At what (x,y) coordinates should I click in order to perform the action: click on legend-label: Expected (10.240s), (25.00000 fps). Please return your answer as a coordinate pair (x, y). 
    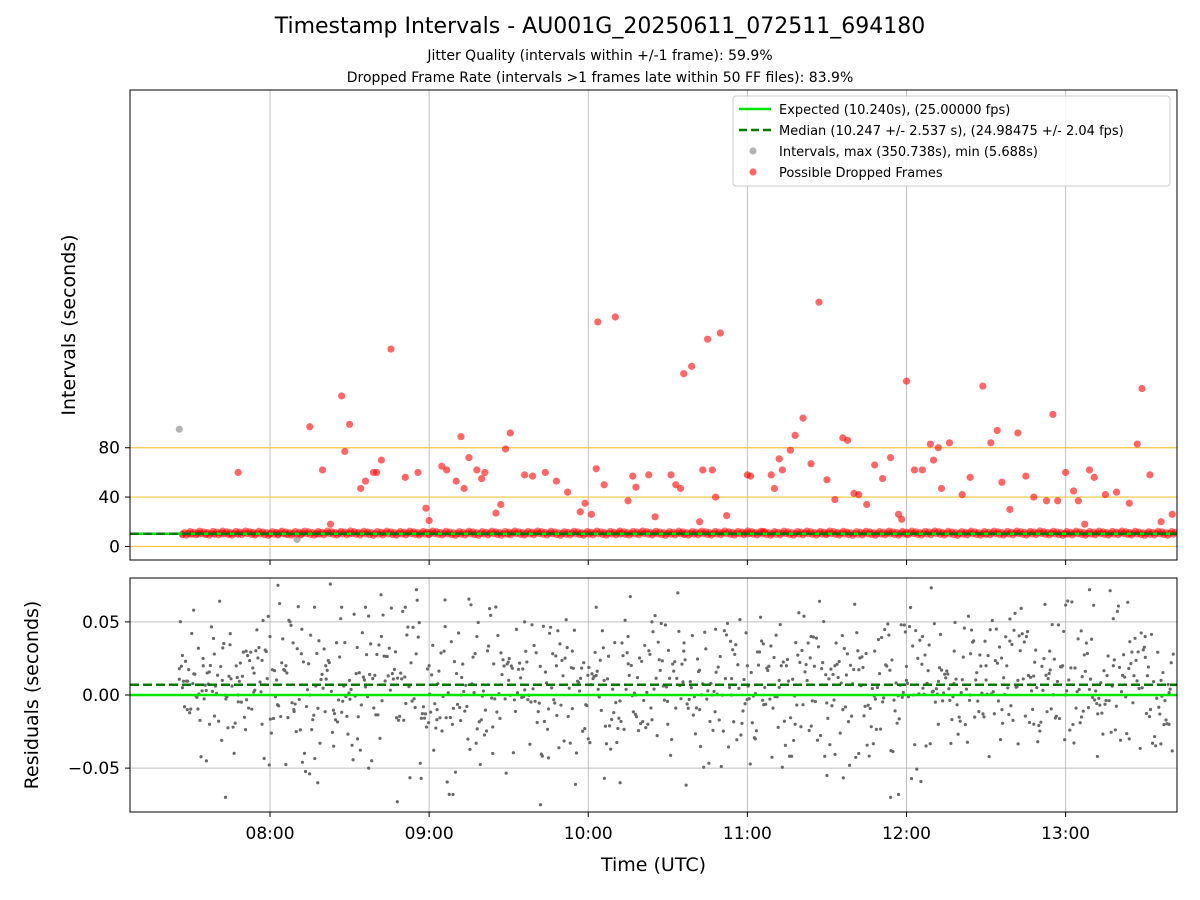
    Looking at the image, I should click on (894, 110).